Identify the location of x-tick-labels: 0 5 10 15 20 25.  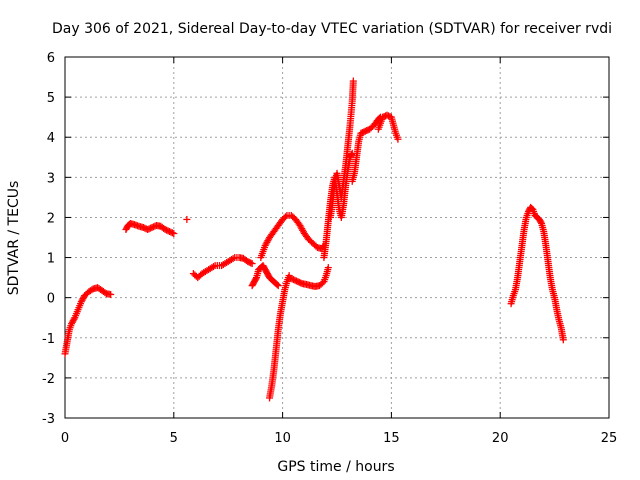
(339, 438).